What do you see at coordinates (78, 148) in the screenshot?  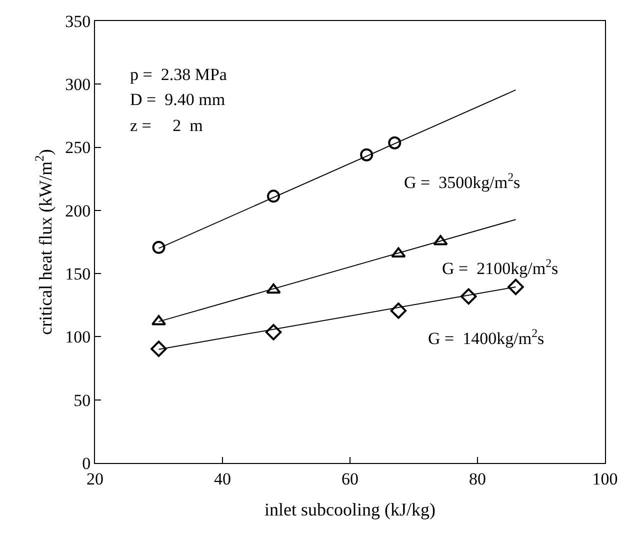 I see `y-tick-label: 250` at bounding box center [78, 148].